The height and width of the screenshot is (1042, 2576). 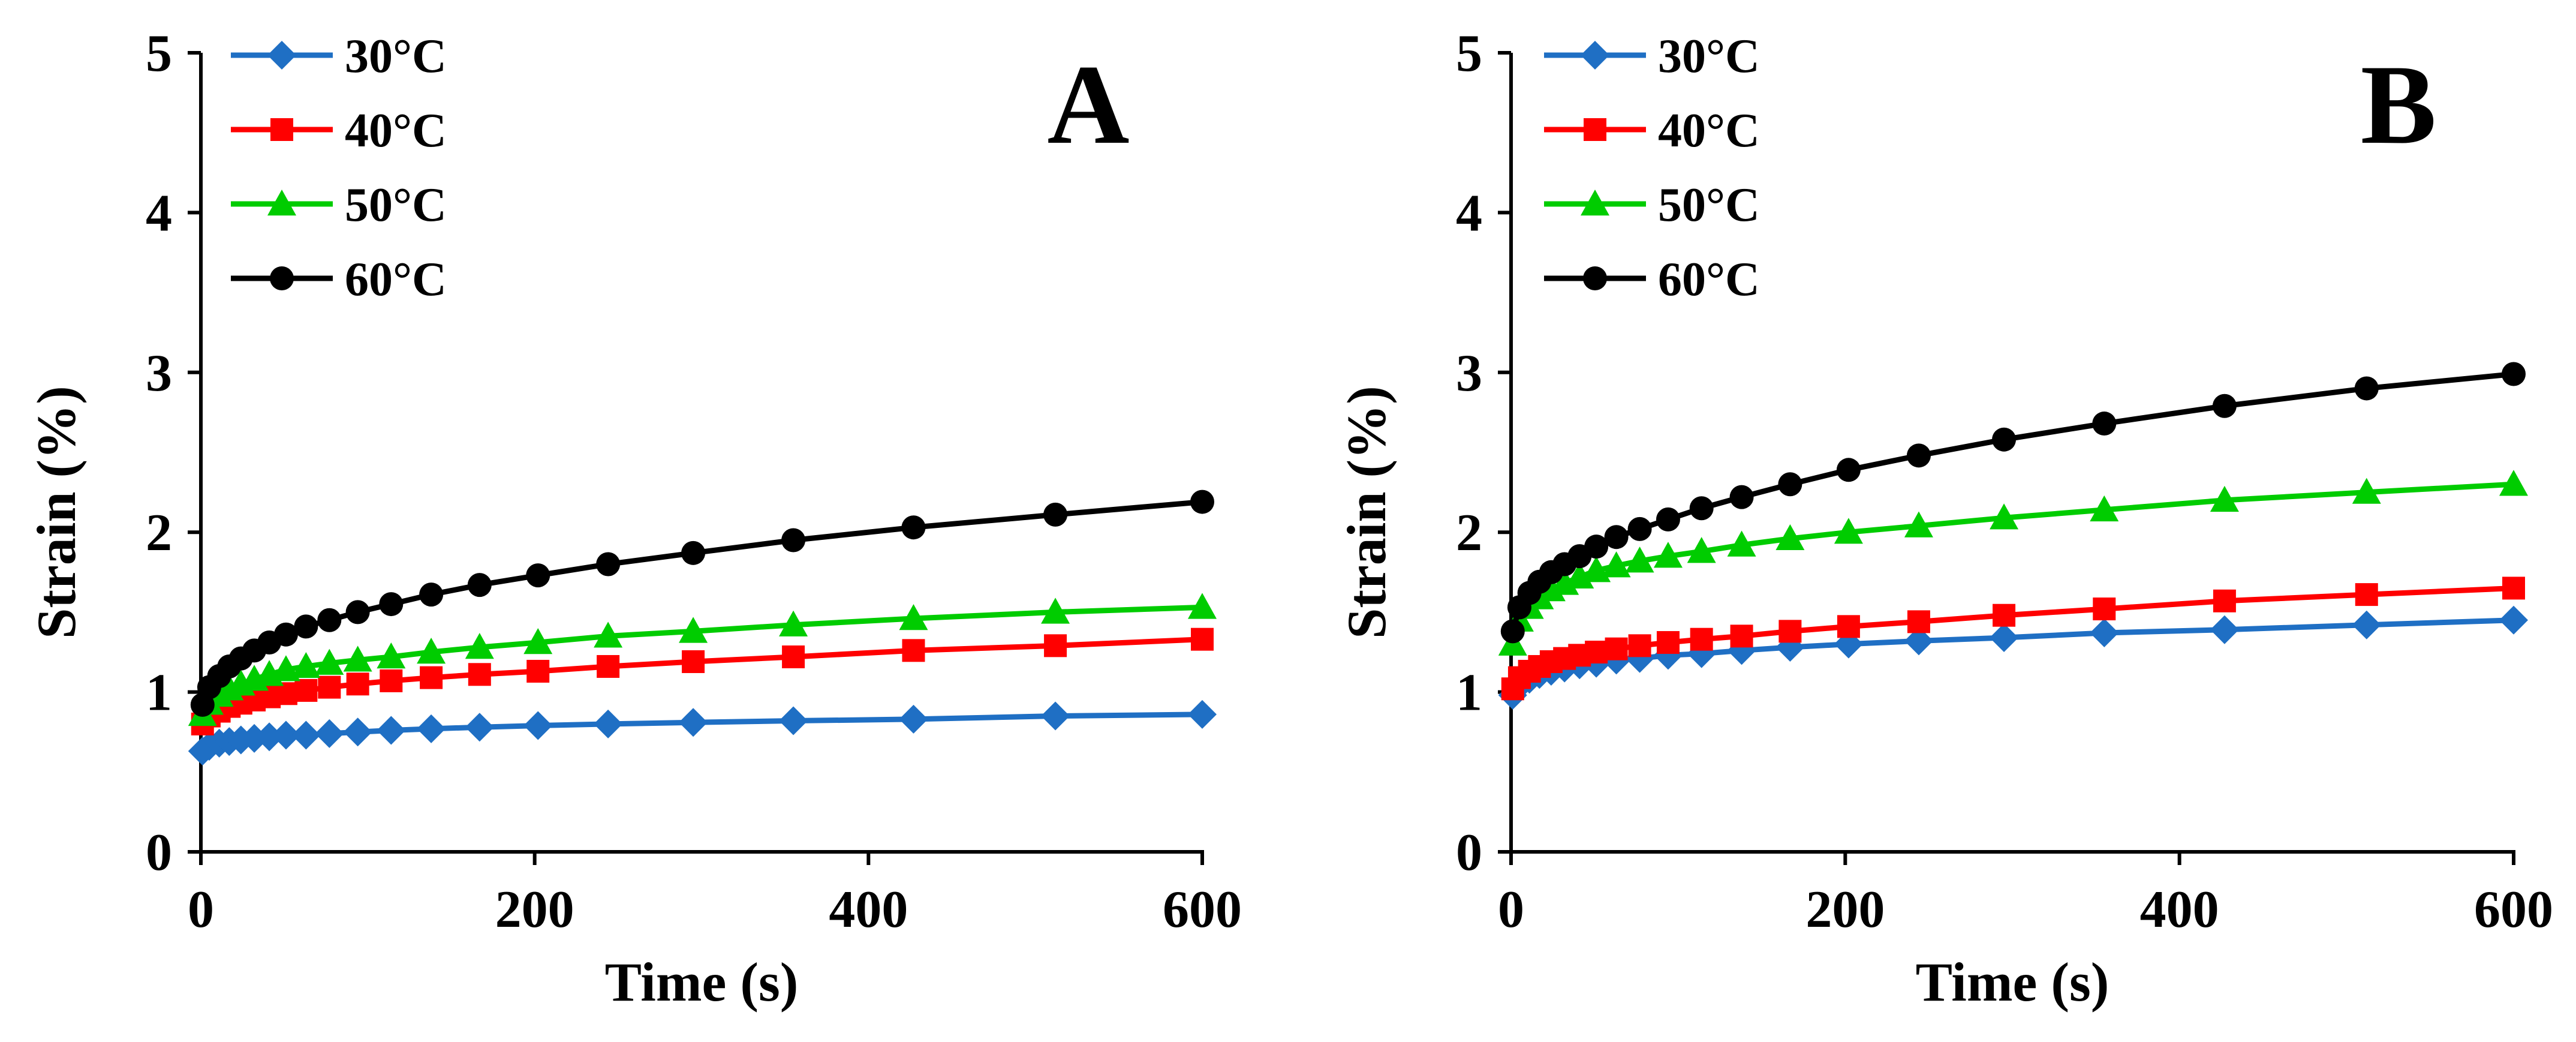 What do you see at coordinates (159, 373) in the screenshot?
I see `y-tick-label: 3` at bounding box center [159, 373].